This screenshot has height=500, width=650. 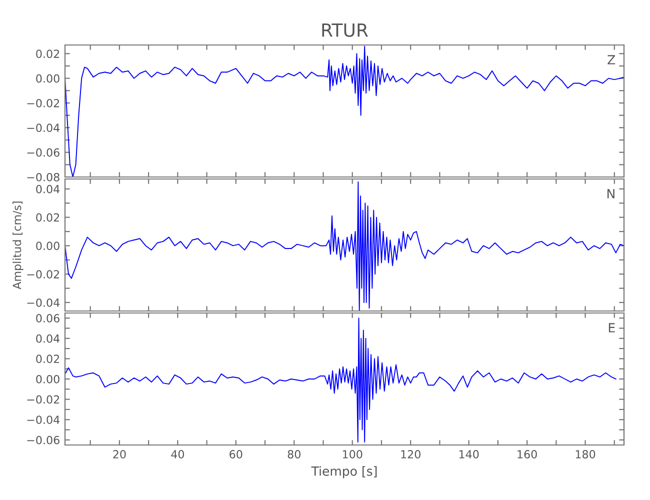 I want to click on x-tick-label: 60, so click(x=236, y=454).